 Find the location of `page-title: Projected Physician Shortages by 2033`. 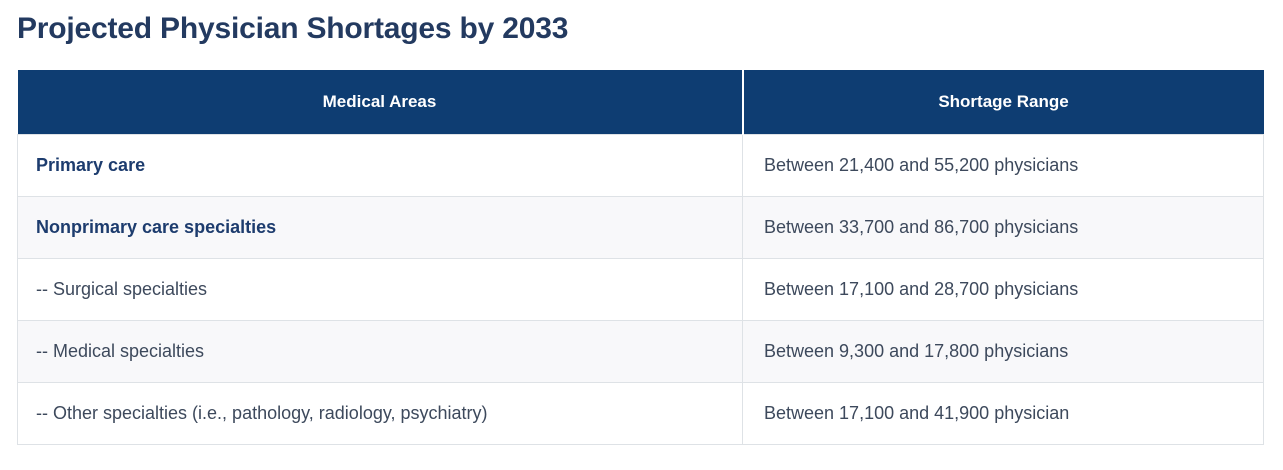

page-title: Projected Physician Shortages by 2033 is located at coordinates (293, 28).